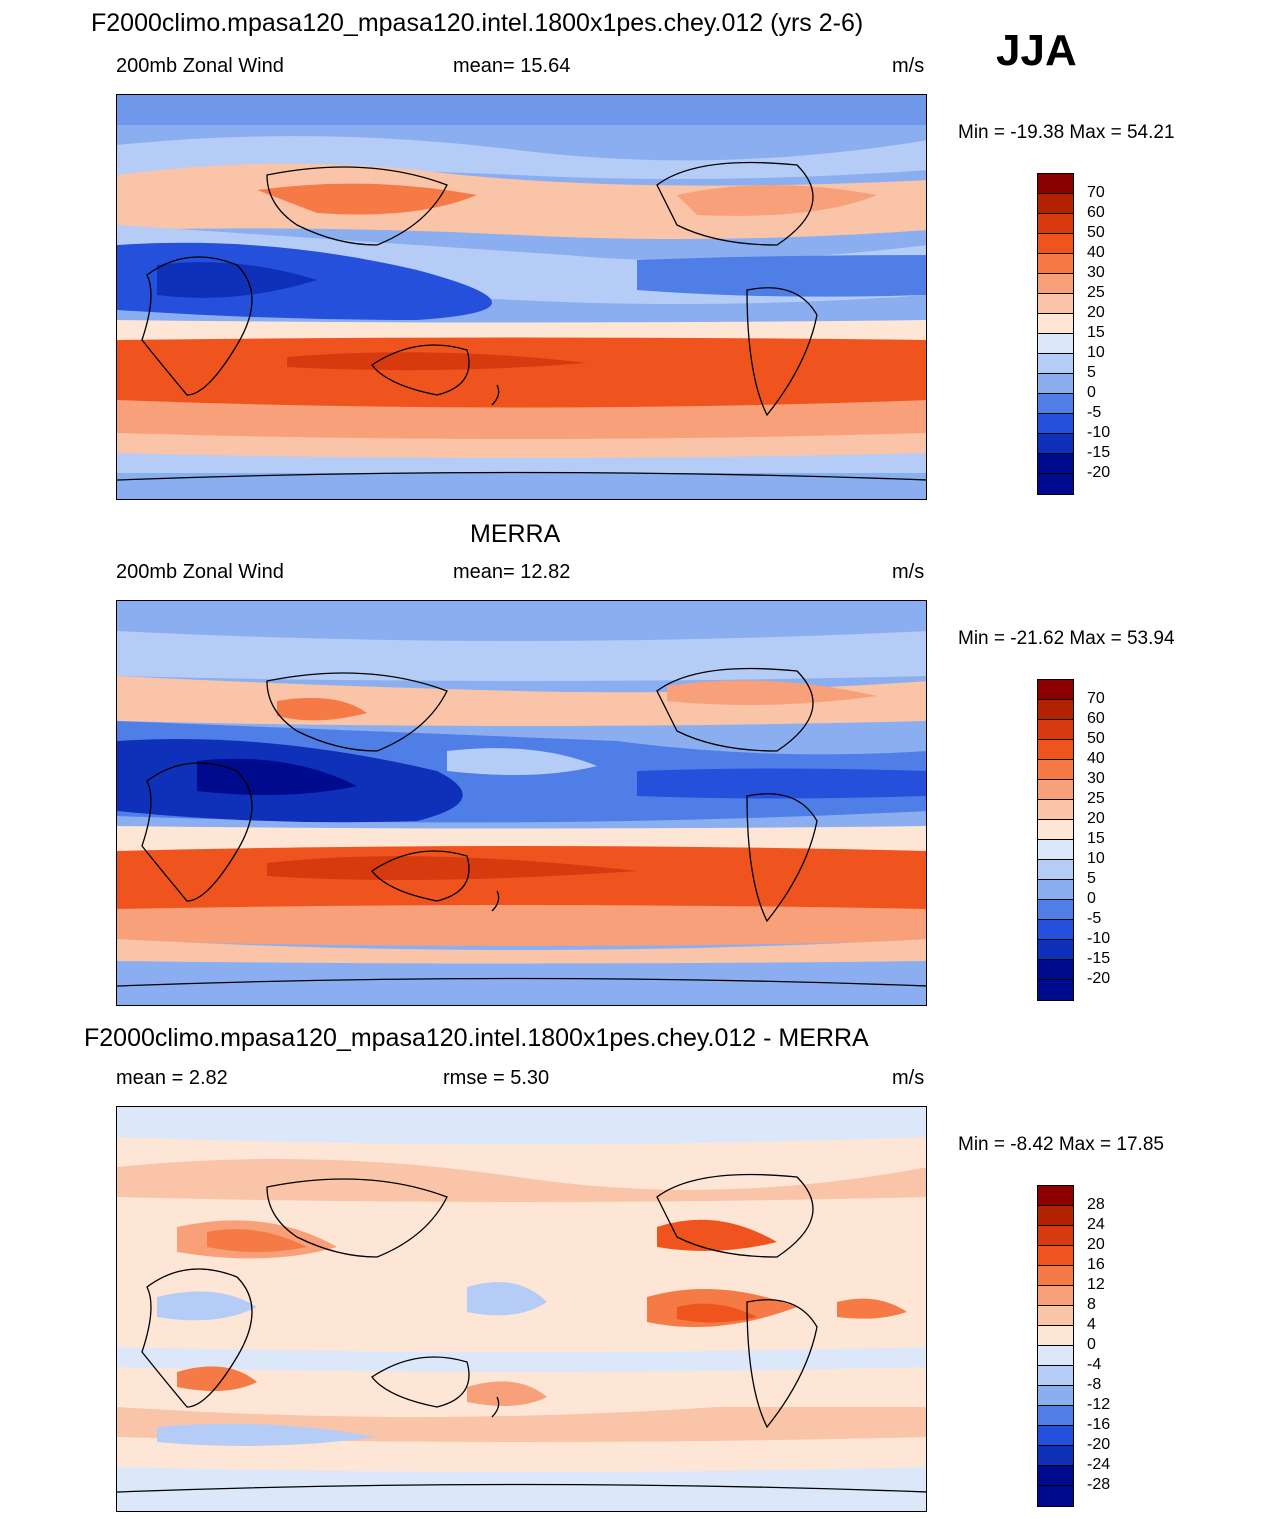 The image size is (1285, 1519). What do you see at coordinates (1096, 1224) in the screenshot?
I see `colorbar-level-label: 24` at bounding box center [1096, 1224].